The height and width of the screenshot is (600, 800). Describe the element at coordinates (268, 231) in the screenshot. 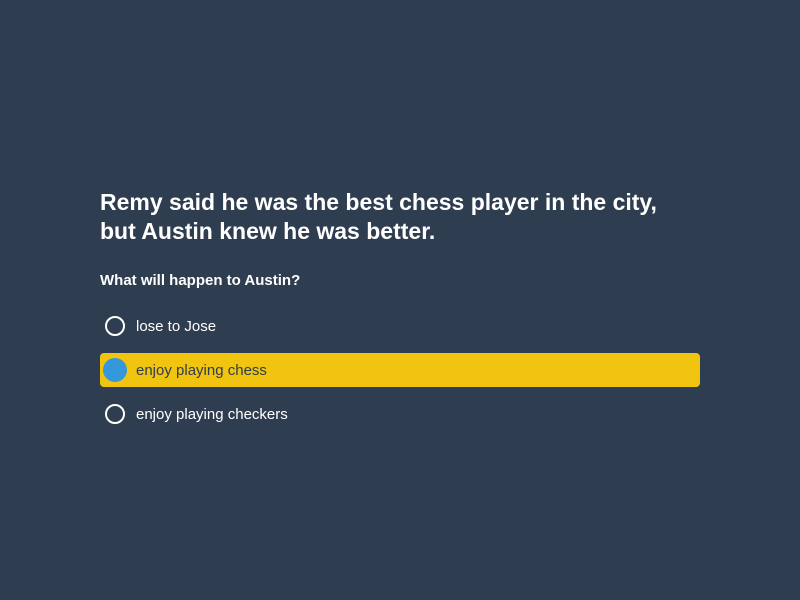

I see `passage-line-2: but Austin knew he was better.` at that location.